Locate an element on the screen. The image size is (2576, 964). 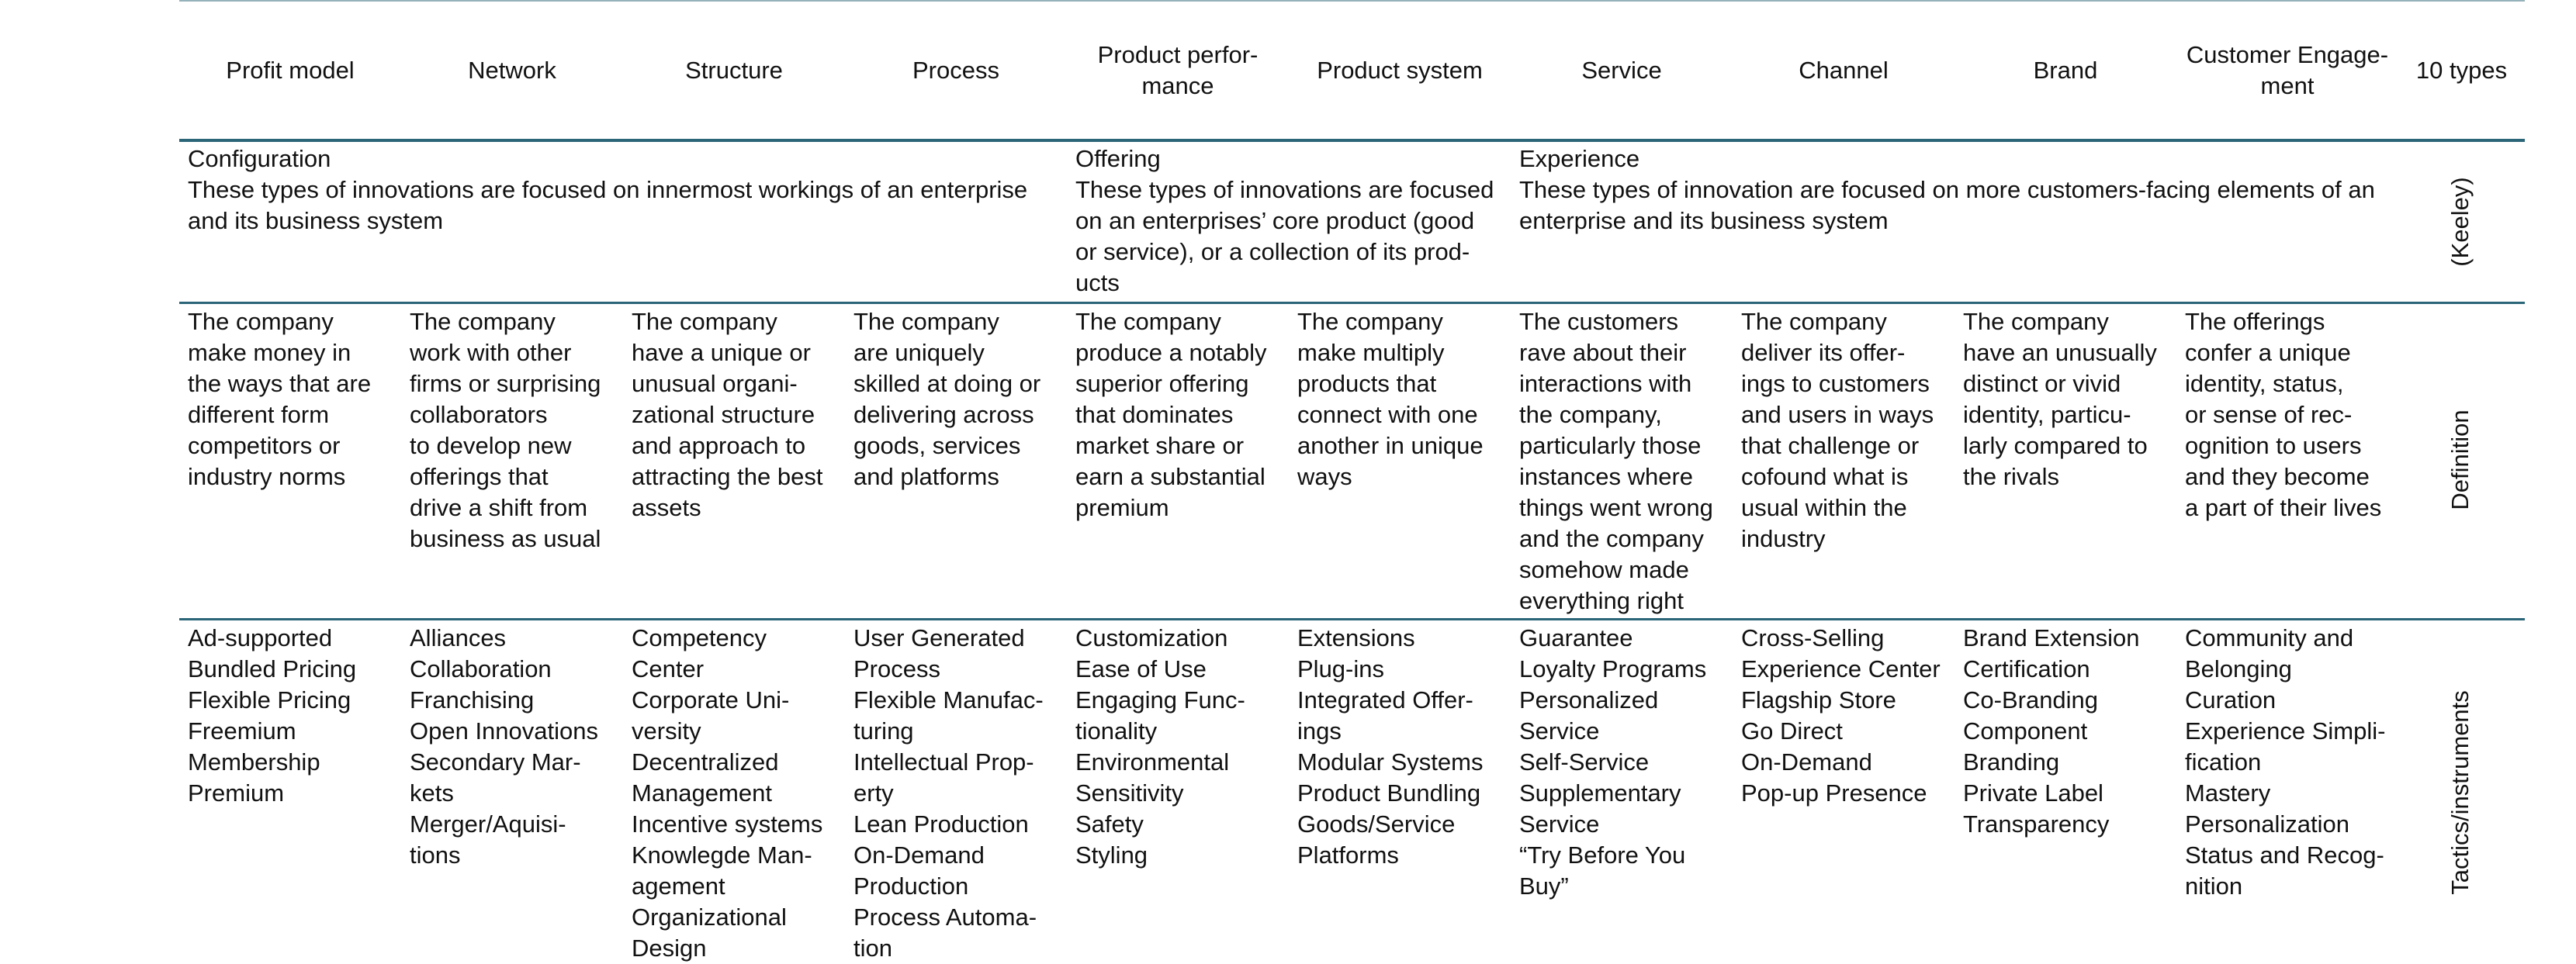
side-label: Definition is located at coordinates (2460, 460).